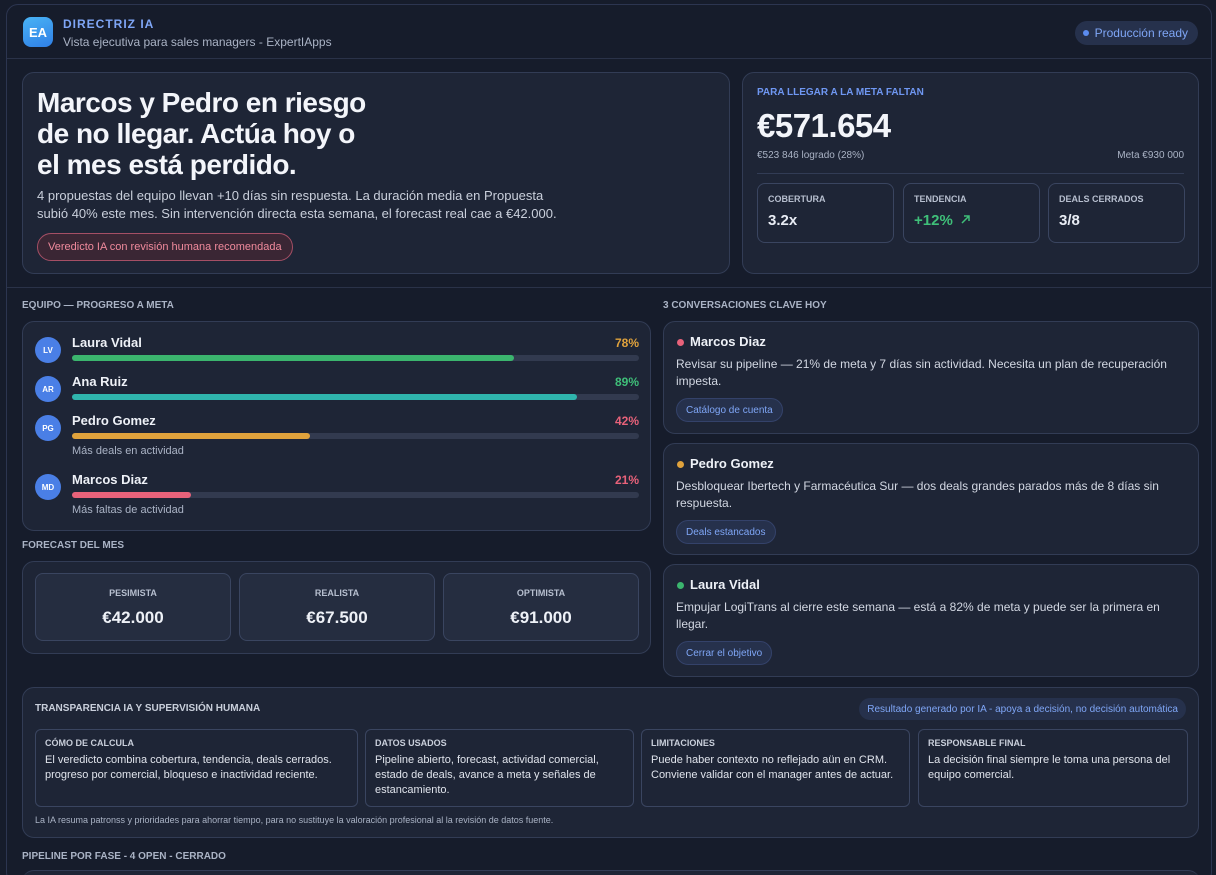 Image resolution: width=1216 pixels, height=875 pixels. Describe the element at coordinates (626, 480) in the screenshot. I see `member-percent: 21%` at that location.